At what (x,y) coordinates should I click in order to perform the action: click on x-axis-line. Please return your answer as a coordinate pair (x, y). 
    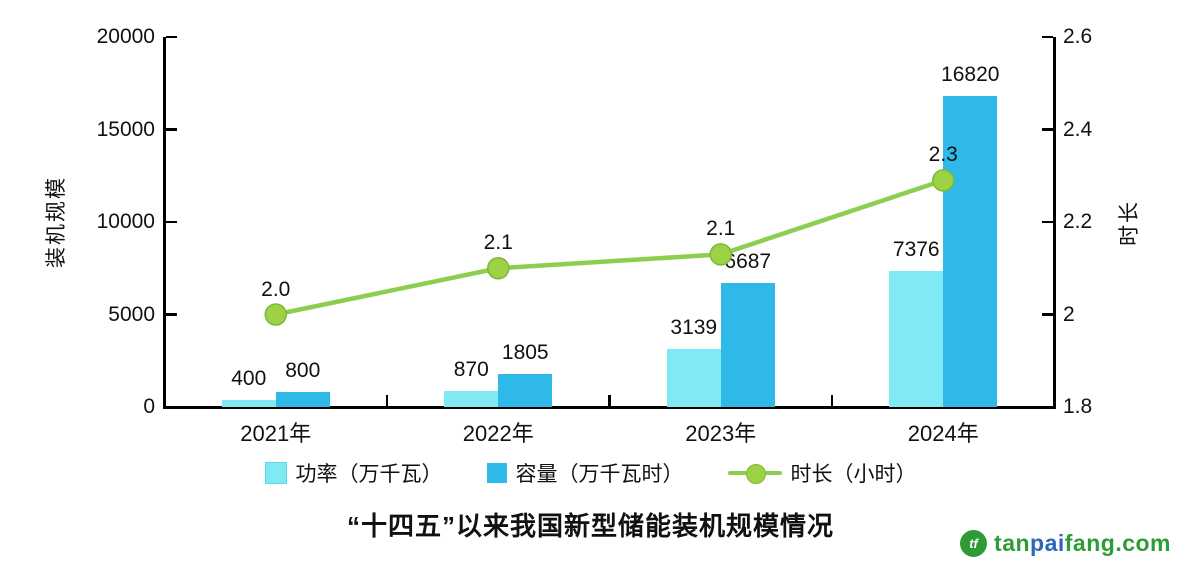
    Looking at the image, I should click on (609, 407).